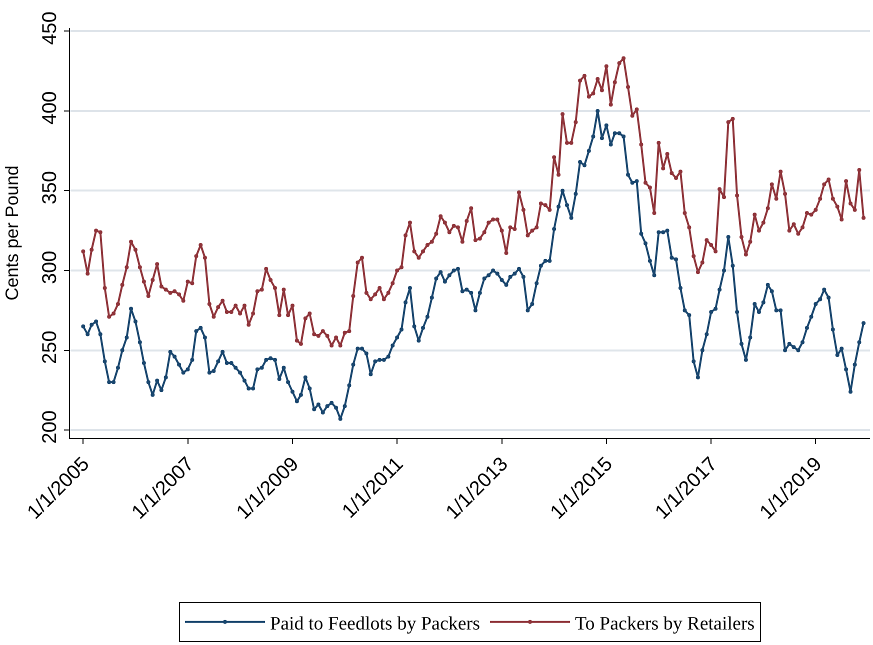 This screenshot has width=873, height=645. Describe the element at coordinates (50, 187) in the screenshot. I see `y-tick-label: 350` at that location.